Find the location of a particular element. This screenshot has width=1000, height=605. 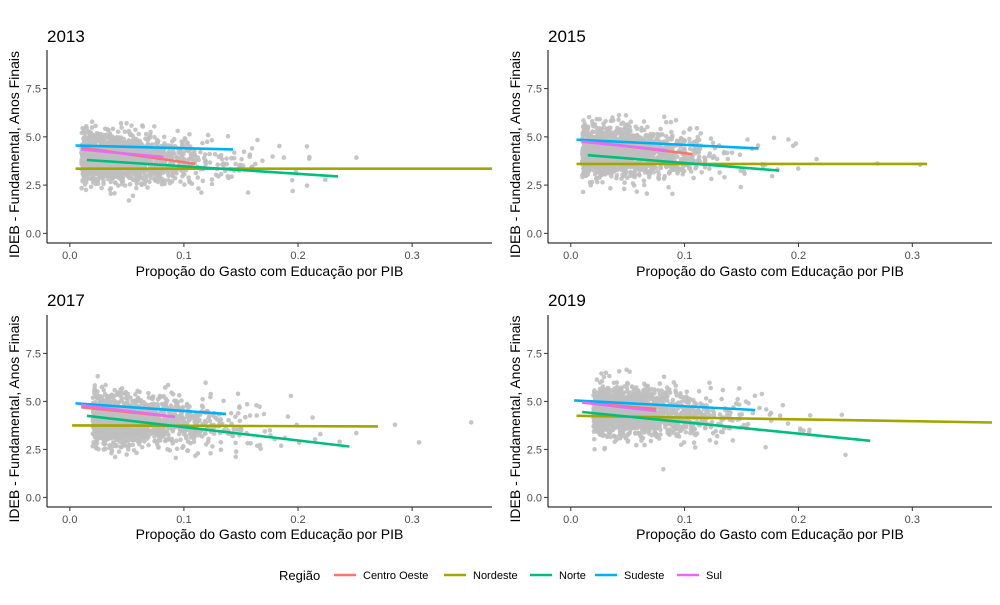

trend-line-nordeste is located at coordinates (225, 425).